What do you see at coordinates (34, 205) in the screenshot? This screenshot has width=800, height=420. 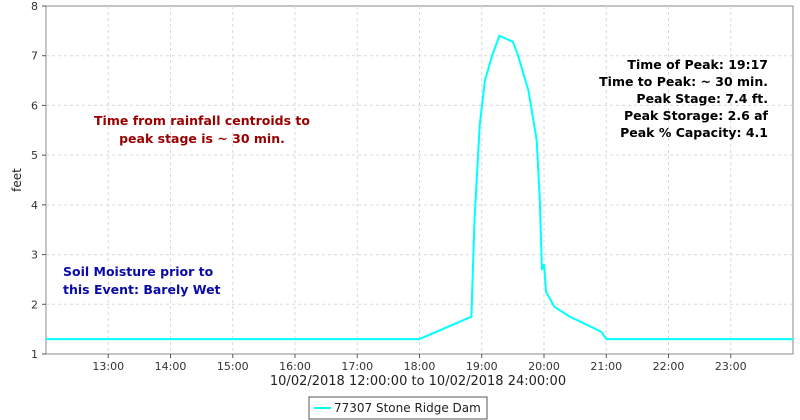 I see `y-tick-label-3: 4` at bounding box center [34, 205].